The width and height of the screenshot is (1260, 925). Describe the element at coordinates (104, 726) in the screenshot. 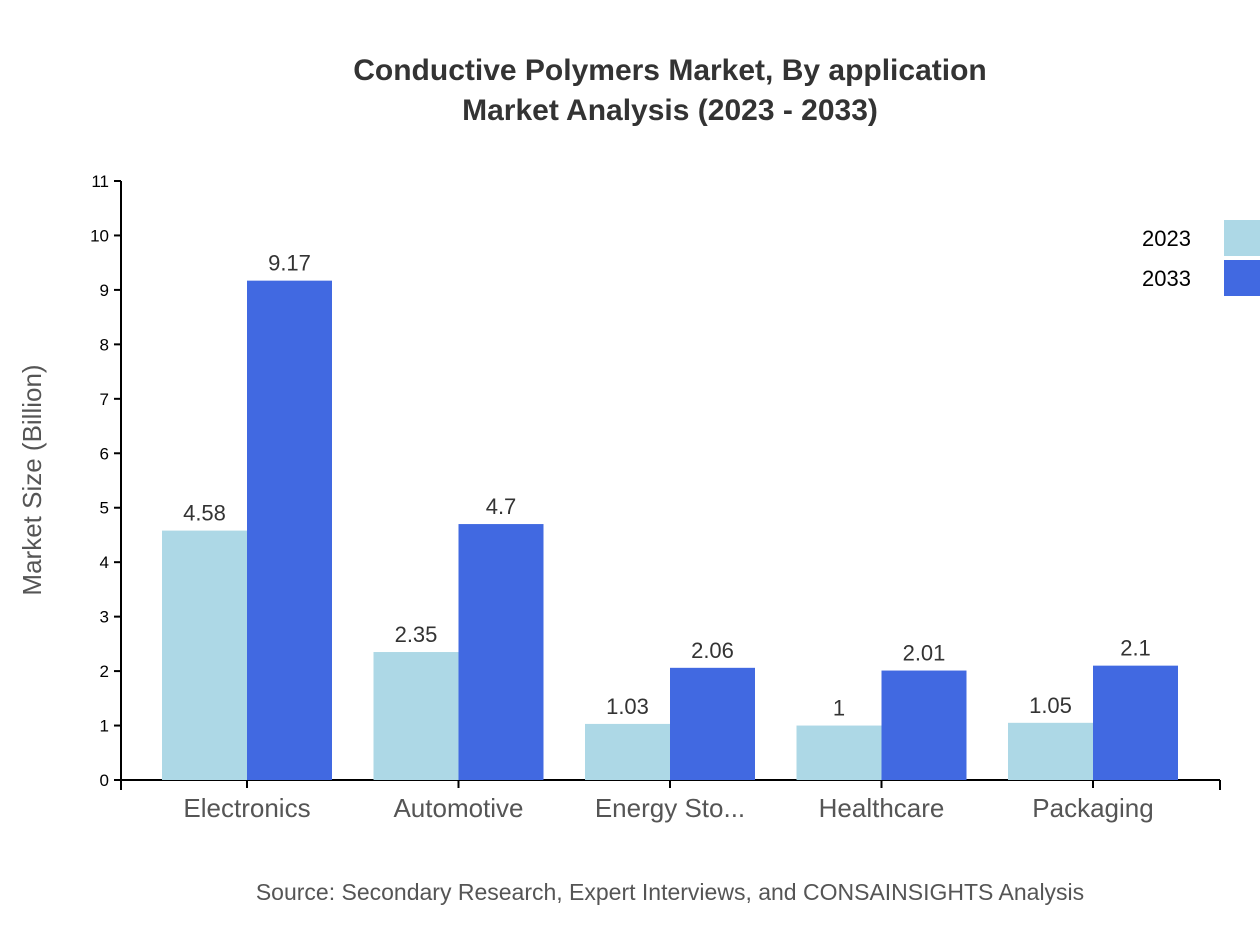

I see `y-tick-label: 1` at that location.